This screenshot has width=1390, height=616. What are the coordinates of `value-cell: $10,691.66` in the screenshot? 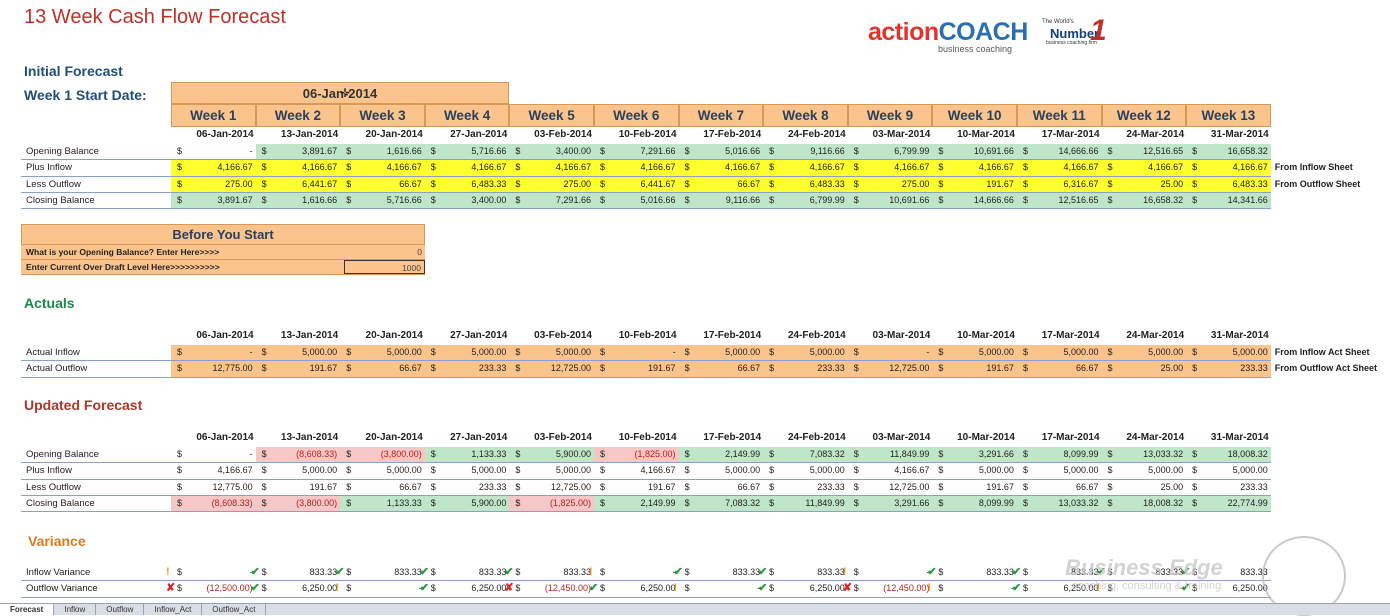 It's located at (890, 200).